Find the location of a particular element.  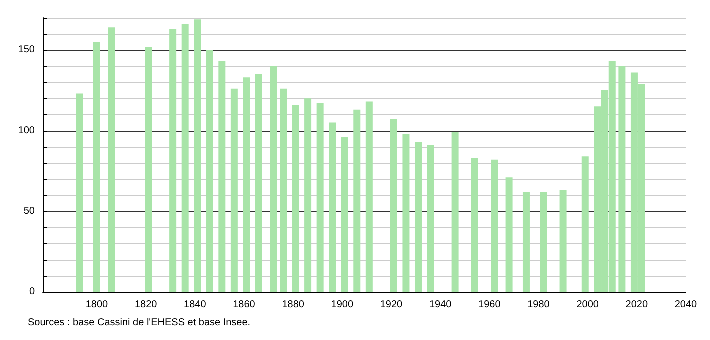

x-tick-label: 1920 is located at coordinates (392, 305).